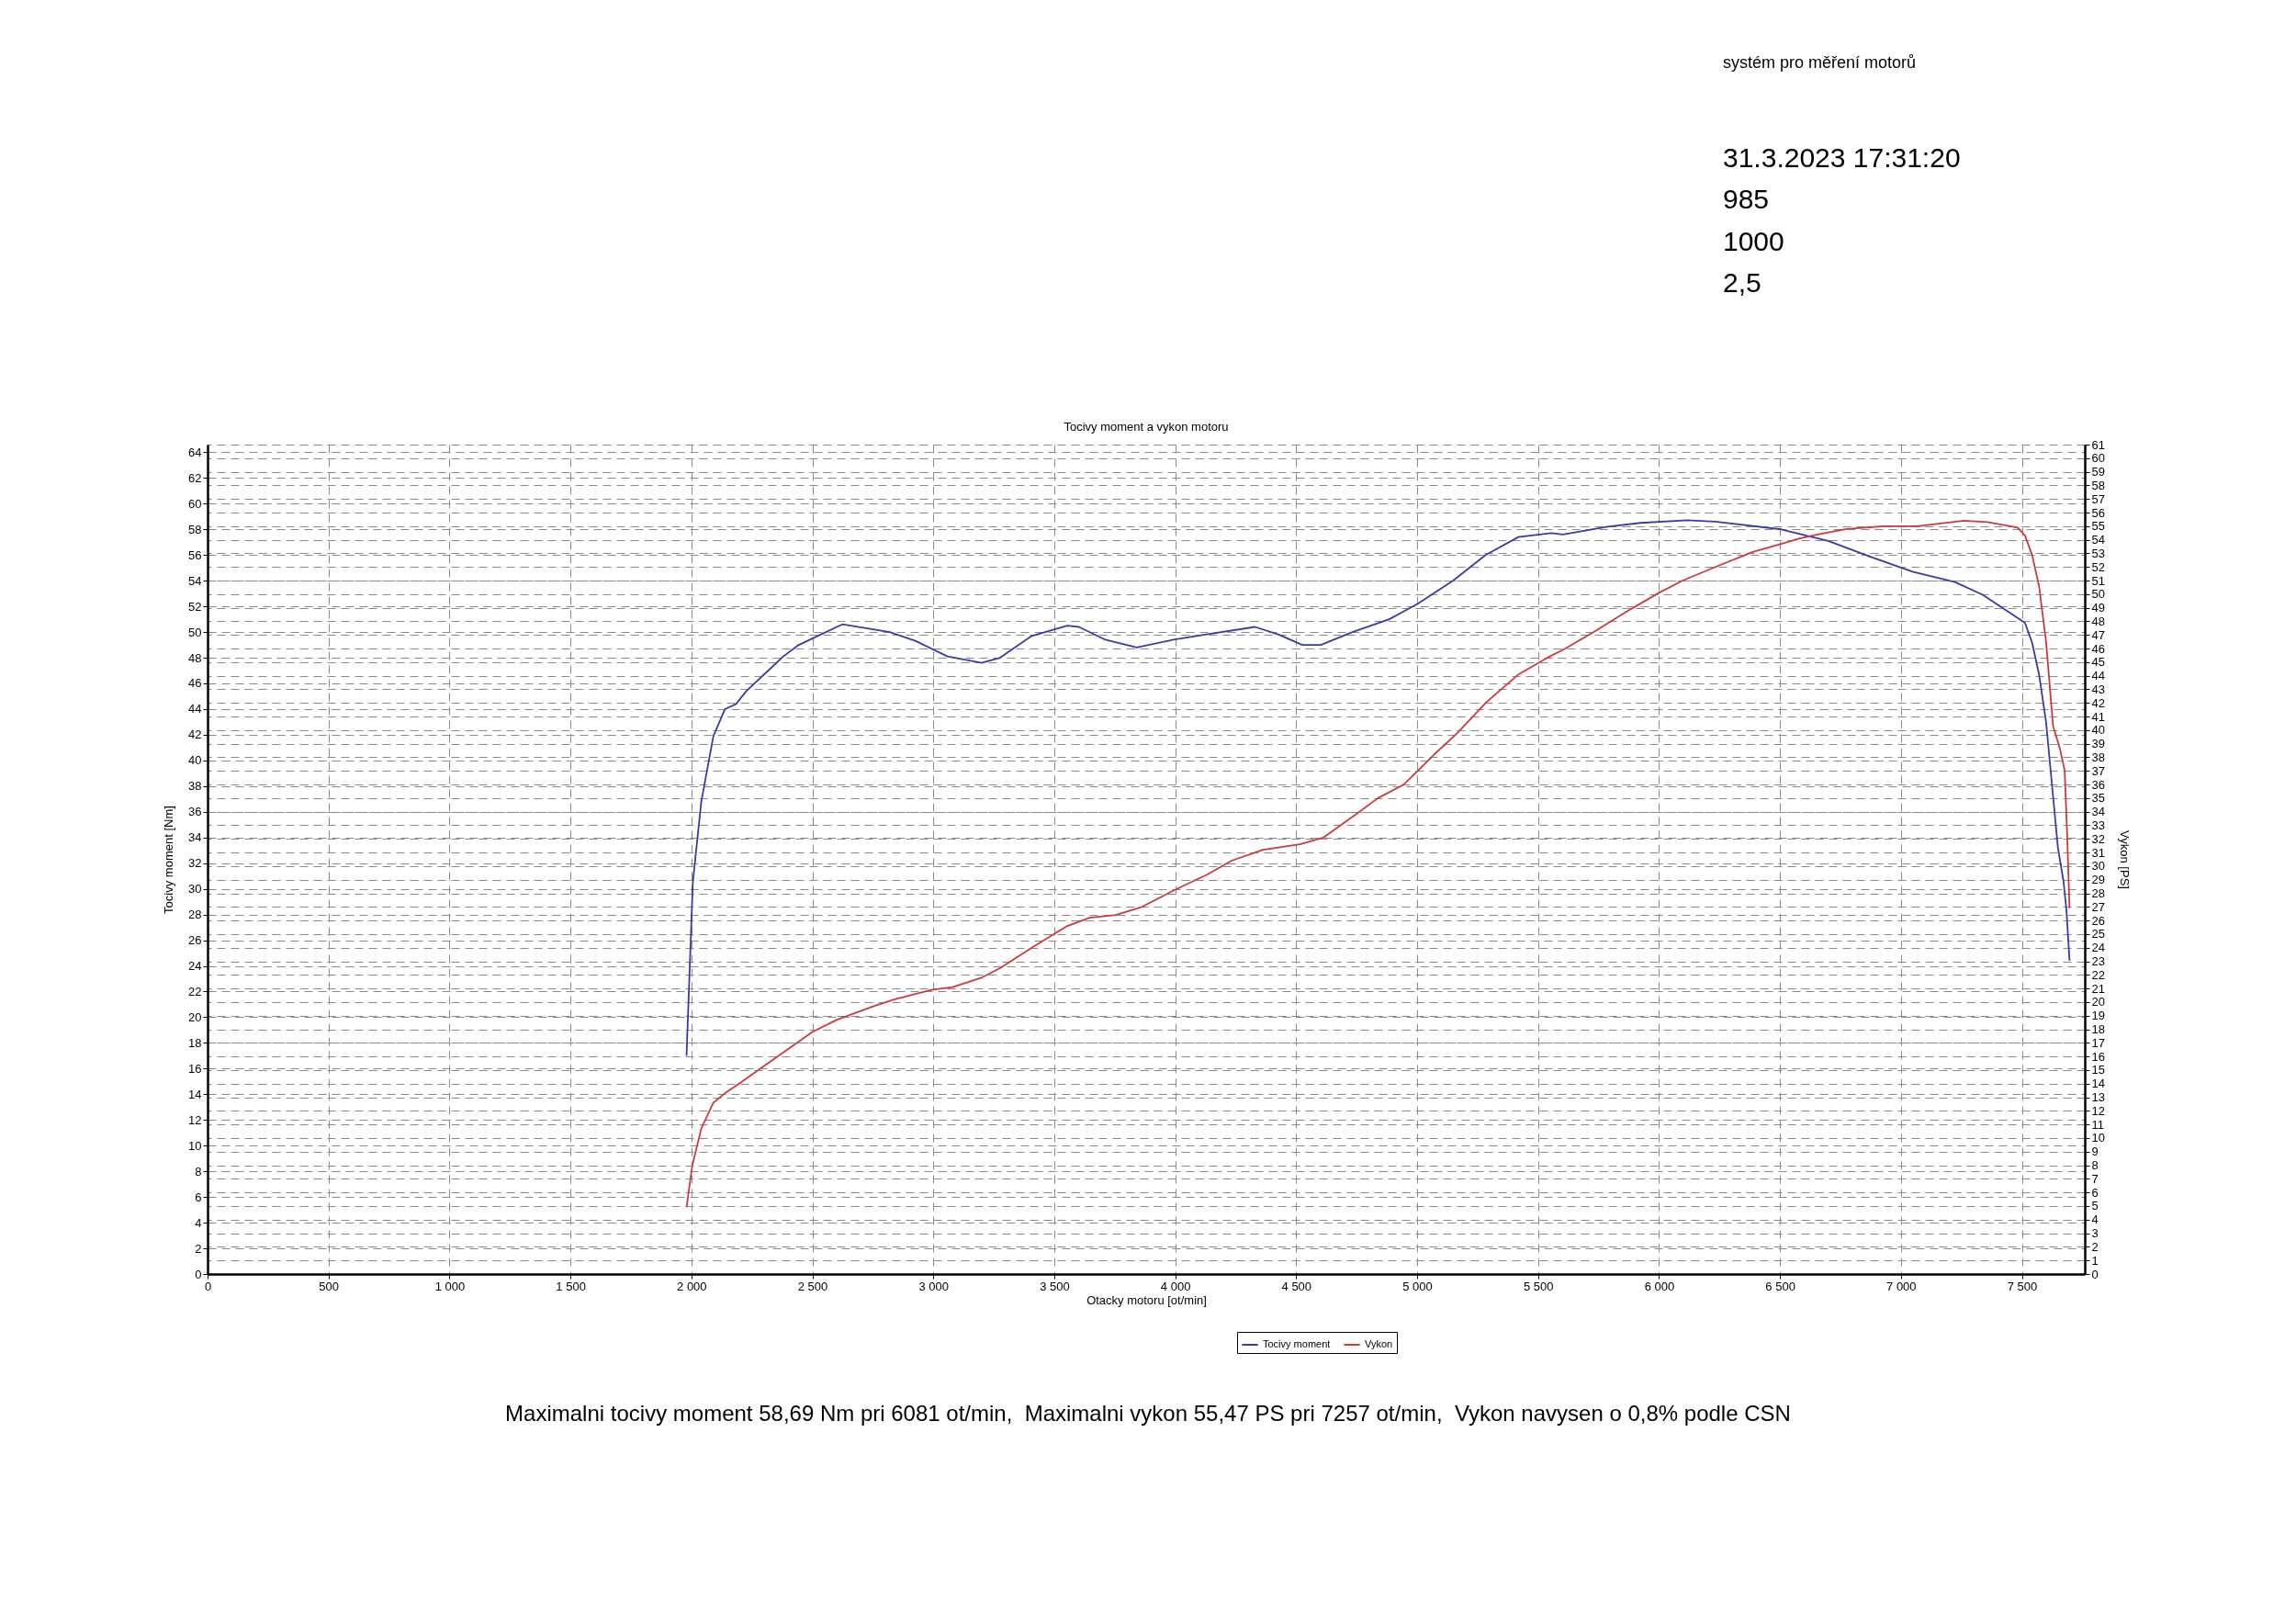 This screenshot has height=1624, width=2296. I want to click on y2-tick-label: 30, so click(2098, 866).